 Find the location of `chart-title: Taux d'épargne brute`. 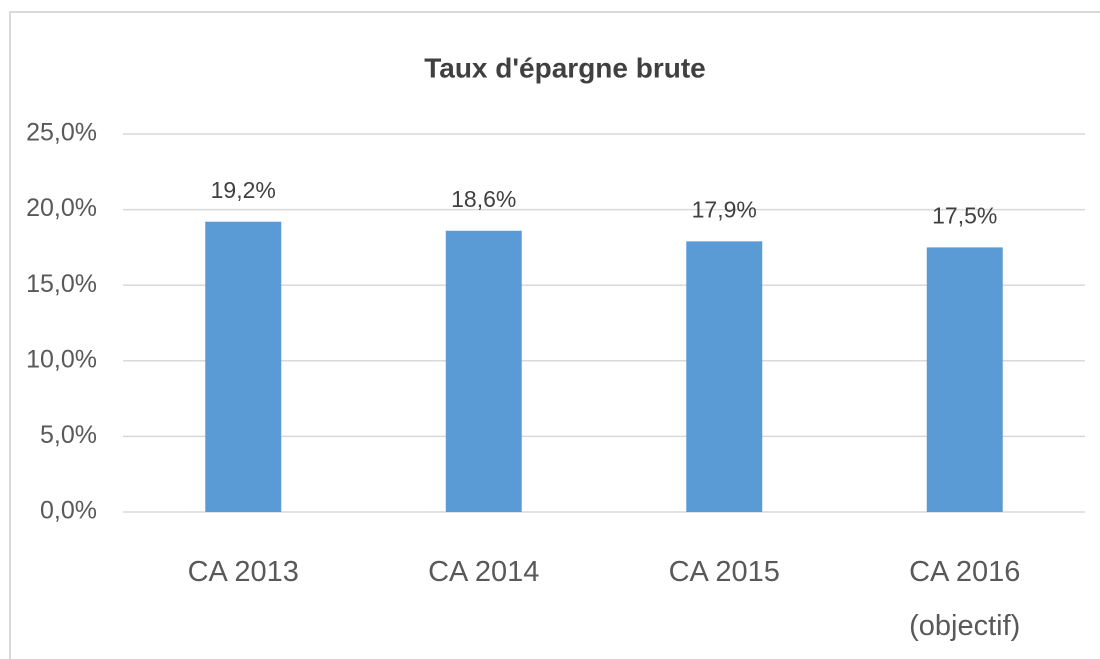

chart-title: Taux d'épargne brute is located at coordinates (565, 67).